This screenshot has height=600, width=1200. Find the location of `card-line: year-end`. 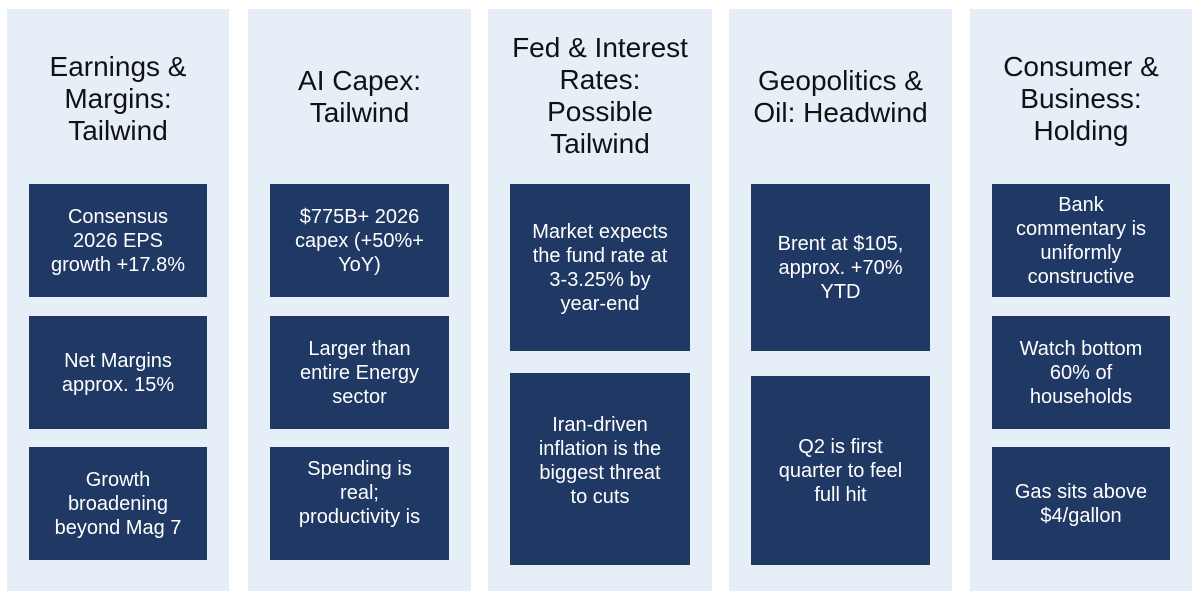

card-line: year-end is located at coordinates (600, 303).